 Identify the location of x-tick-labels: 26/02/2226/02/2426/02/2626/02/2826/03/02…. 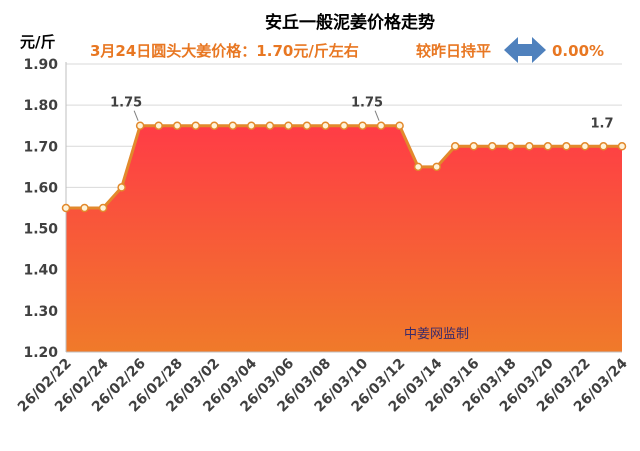
(323, 385).